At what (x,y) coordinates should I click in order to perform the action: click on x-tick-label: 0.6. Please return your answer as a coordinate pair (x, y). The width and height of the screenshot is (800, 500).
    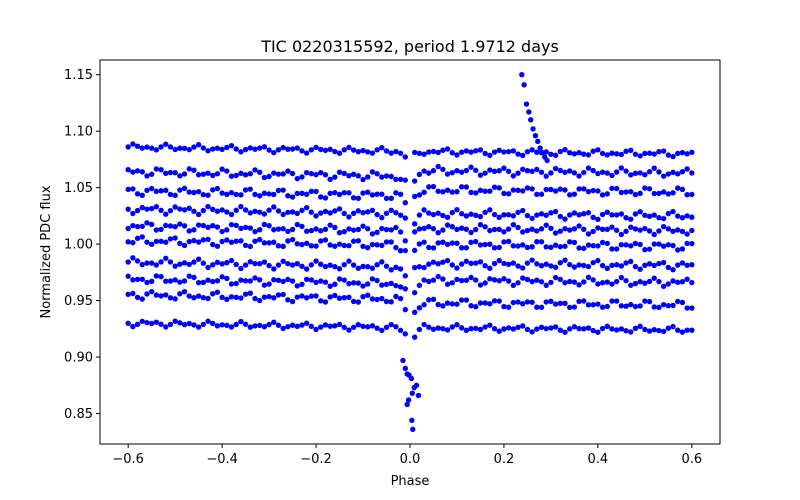
    Looking at the image, I should click on (691, 459).